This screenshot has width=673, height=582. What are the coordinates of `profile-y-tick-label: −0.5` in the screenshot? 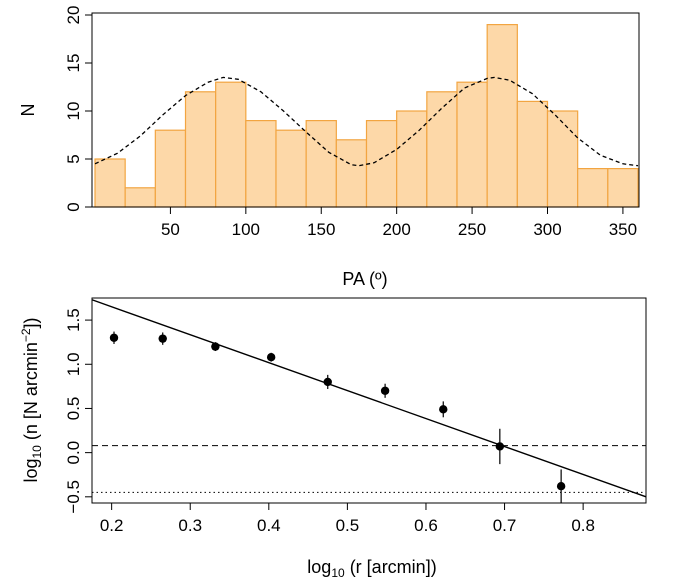 It's located at (73, 497).